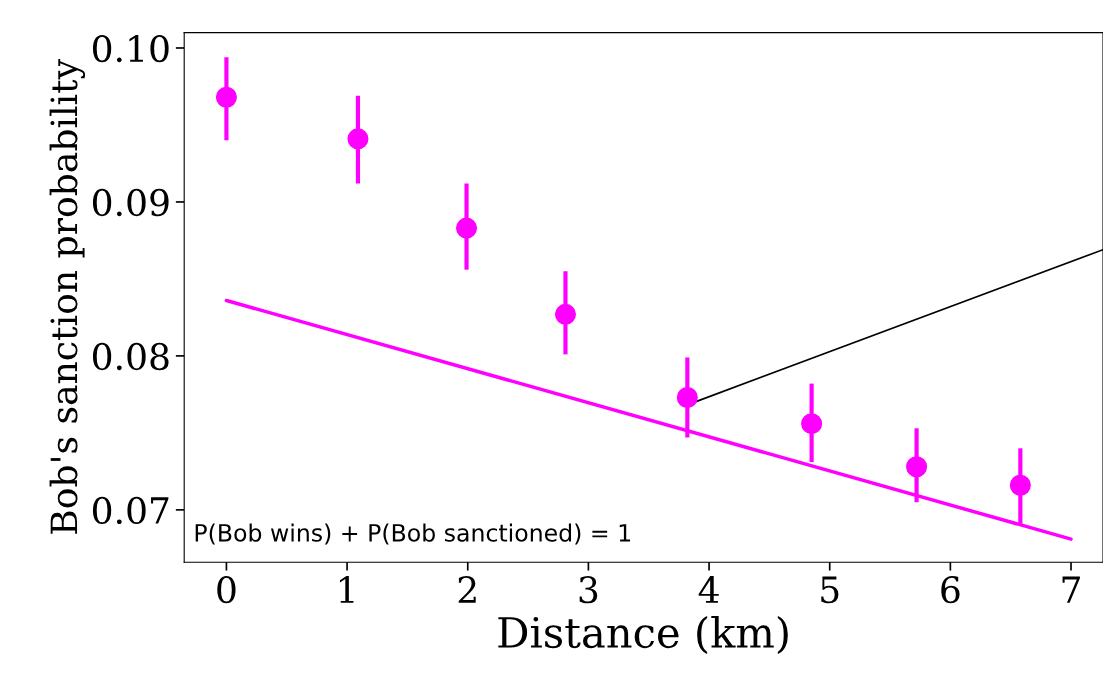 The height and width of the screenshot is (679, 1103). Describe the element at coordinates (130, 510) in the screenshot. I see `y-tick-label: 0.07` at that location.